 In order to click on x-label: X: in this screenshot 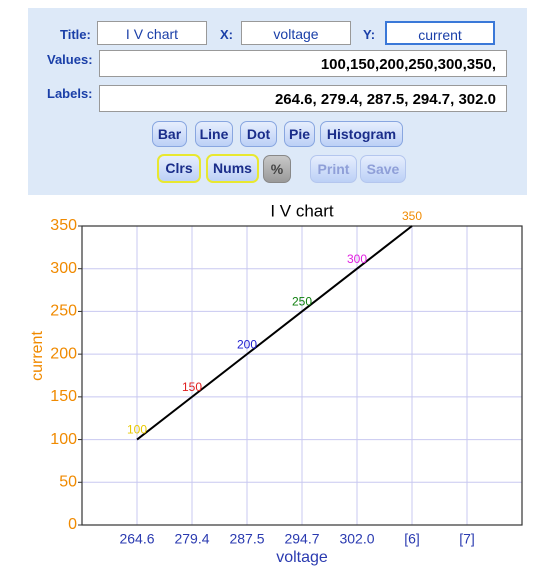, I will do `click(226, 34)`.